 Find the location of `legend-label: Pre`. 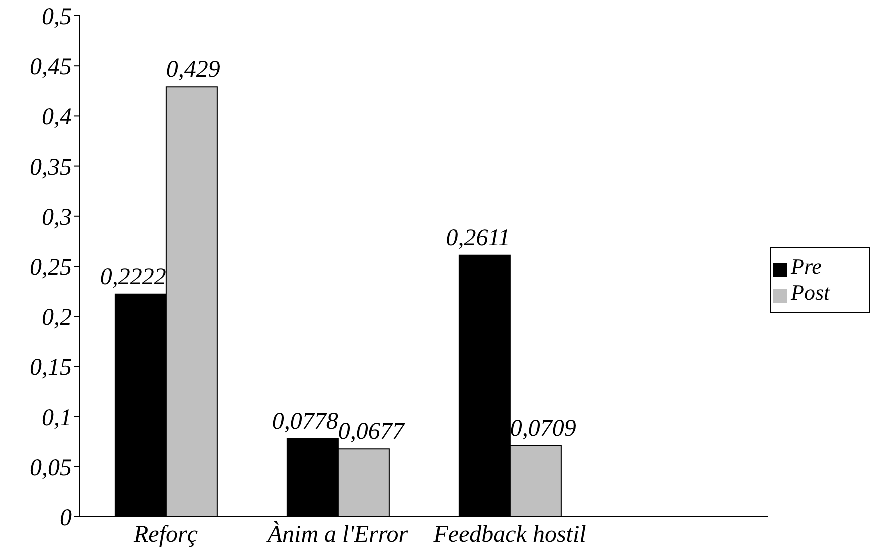

legend-label: Pre is located at coordinates (806, 266).